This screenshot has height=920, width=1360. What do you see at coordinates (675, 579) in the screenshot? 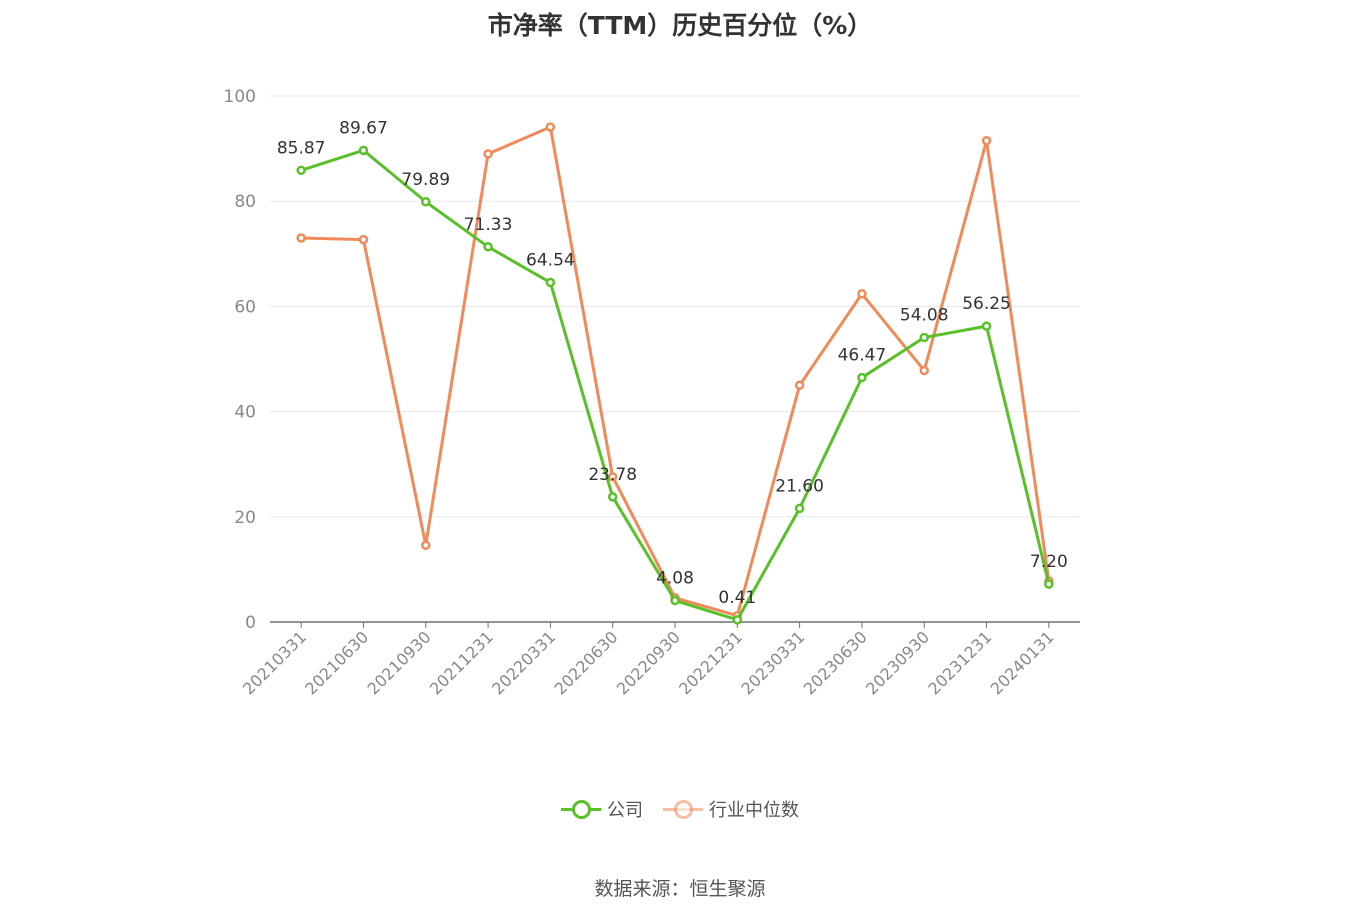
I see `data-label: 4.08` at bounding box center [675, 579].